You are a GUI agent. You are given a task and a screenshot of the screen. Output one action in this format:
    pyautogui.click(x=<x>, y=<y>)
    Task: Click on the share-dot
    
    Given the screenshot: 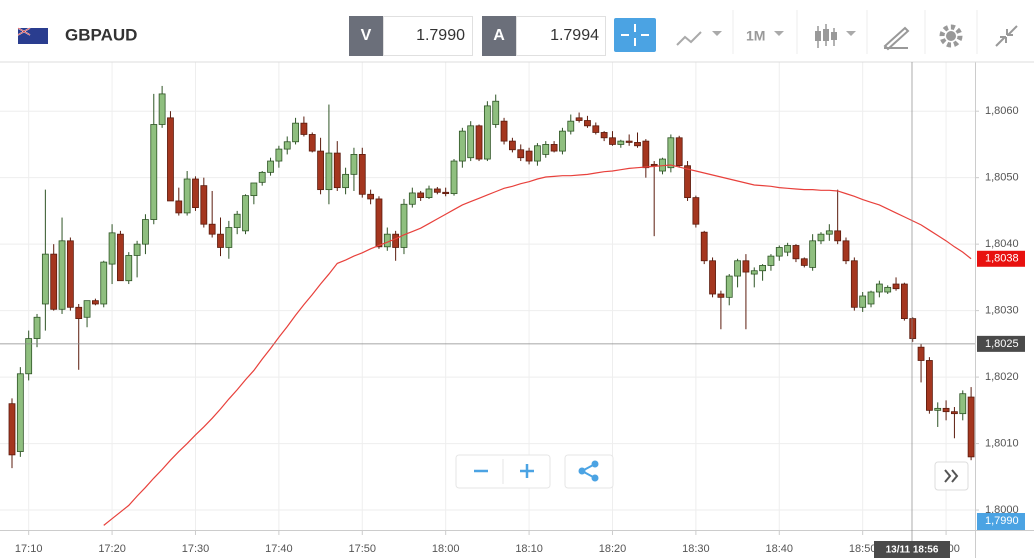 What is the action you would take?
    pyautogui.click(x=595, y=478)
    